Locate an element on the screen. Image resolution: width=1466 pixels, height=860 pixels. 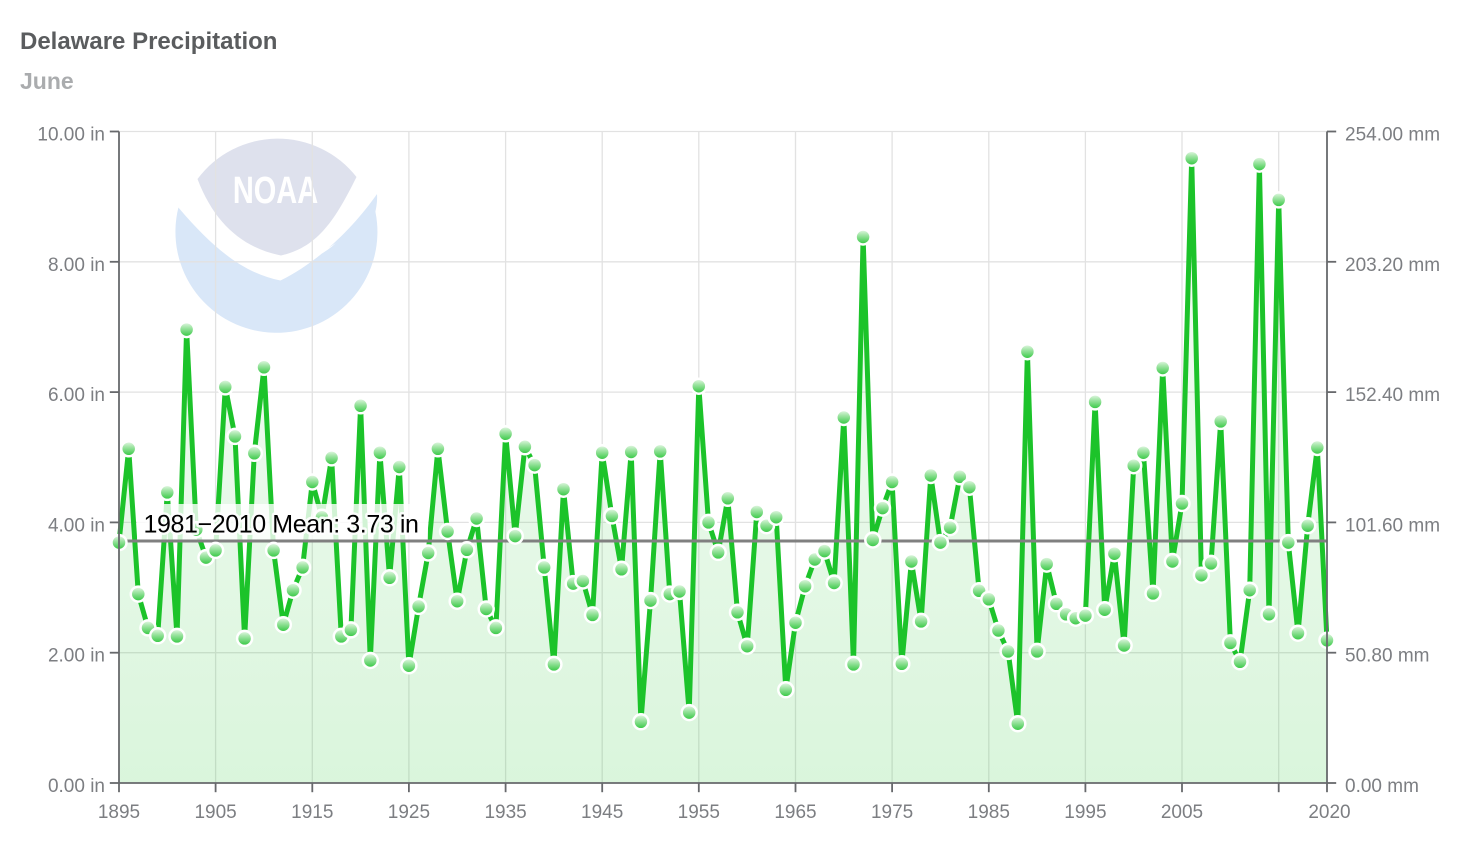
svg-text: 1965 is located at coordinates (795, 812).